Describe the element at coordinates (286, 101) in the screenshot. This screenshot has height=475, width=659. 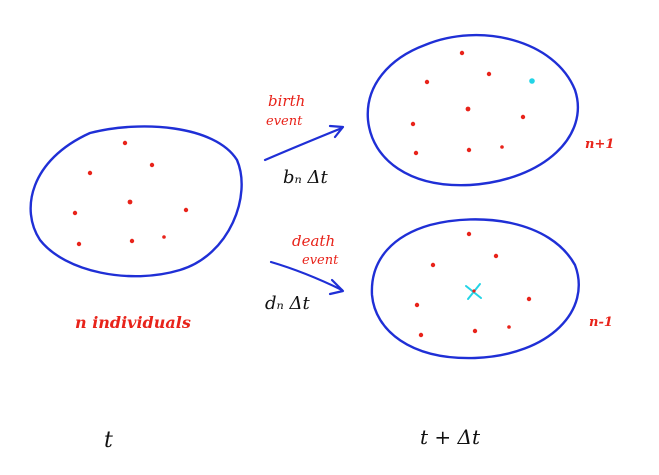
I see `birth-event-label-1: birth` at that location.